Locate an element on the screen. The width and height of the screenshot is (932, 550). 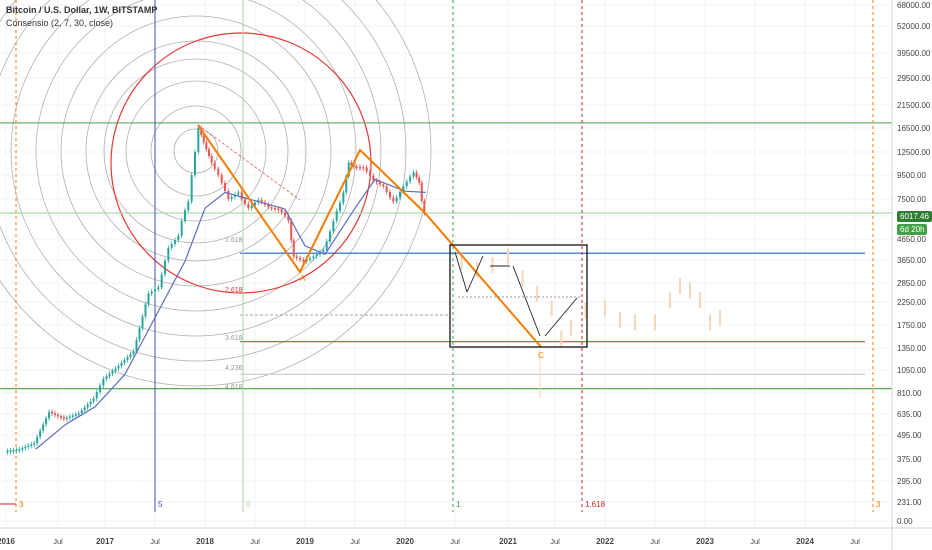
x-tick-label: 2018 is located at coordinates (205, 541).